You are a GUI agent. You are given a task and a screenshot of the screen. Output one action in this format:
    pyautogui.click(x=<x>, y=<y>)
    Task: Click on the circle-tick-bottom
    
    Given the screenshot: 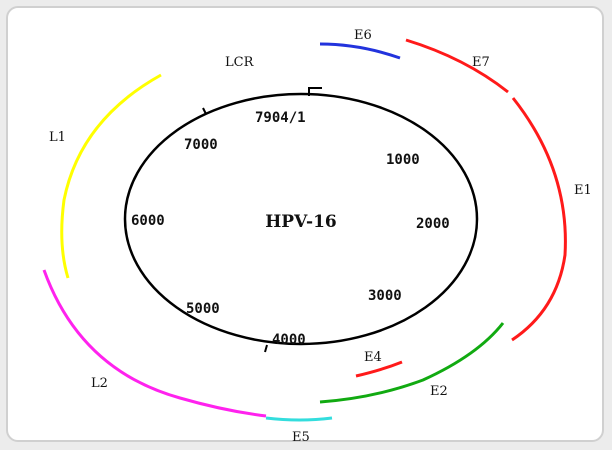 What is the action you would take?
    pyautogui.click(x=266, y=348)
    